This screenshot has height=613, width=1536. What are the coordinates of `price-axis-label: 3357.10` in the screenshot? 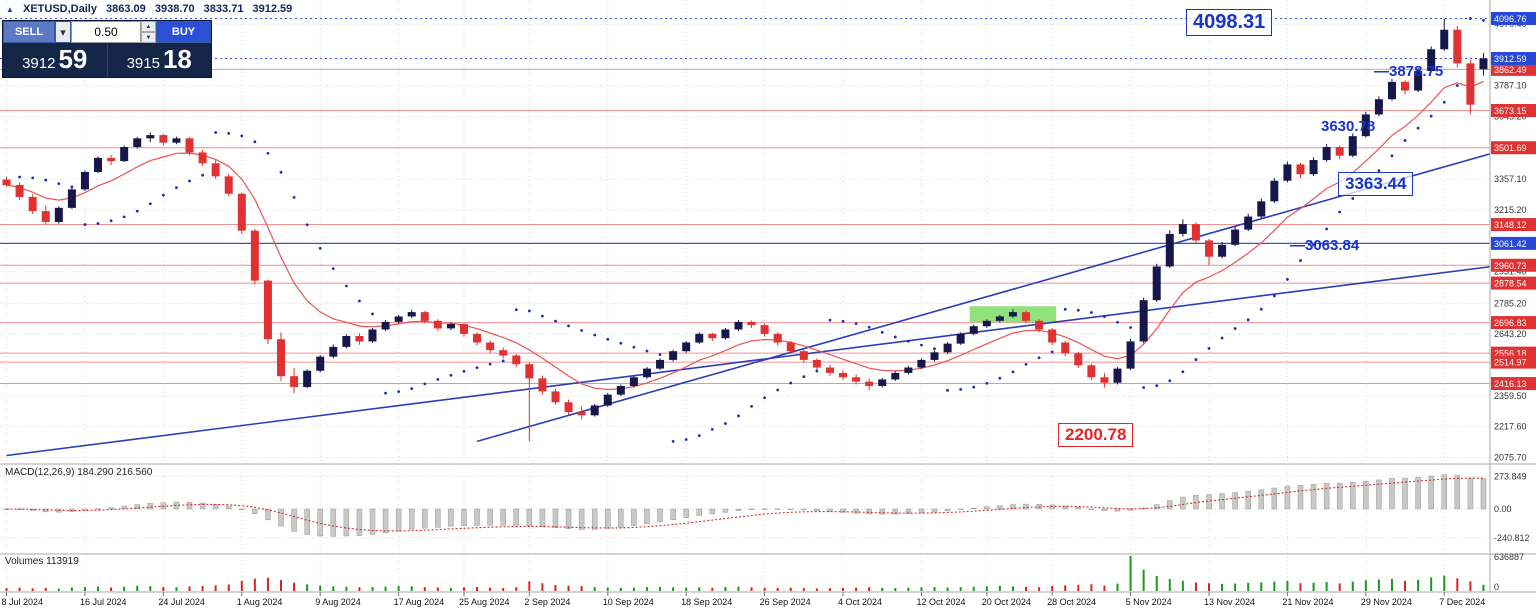 It's located at (1510, 179).